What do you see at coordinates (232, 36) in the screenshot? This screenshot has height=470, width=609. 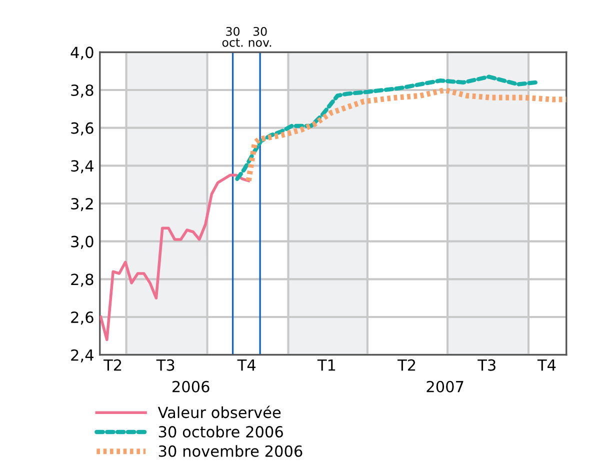 I see `ref-line-label: 30 oct.` at bounding box center [232, 36].